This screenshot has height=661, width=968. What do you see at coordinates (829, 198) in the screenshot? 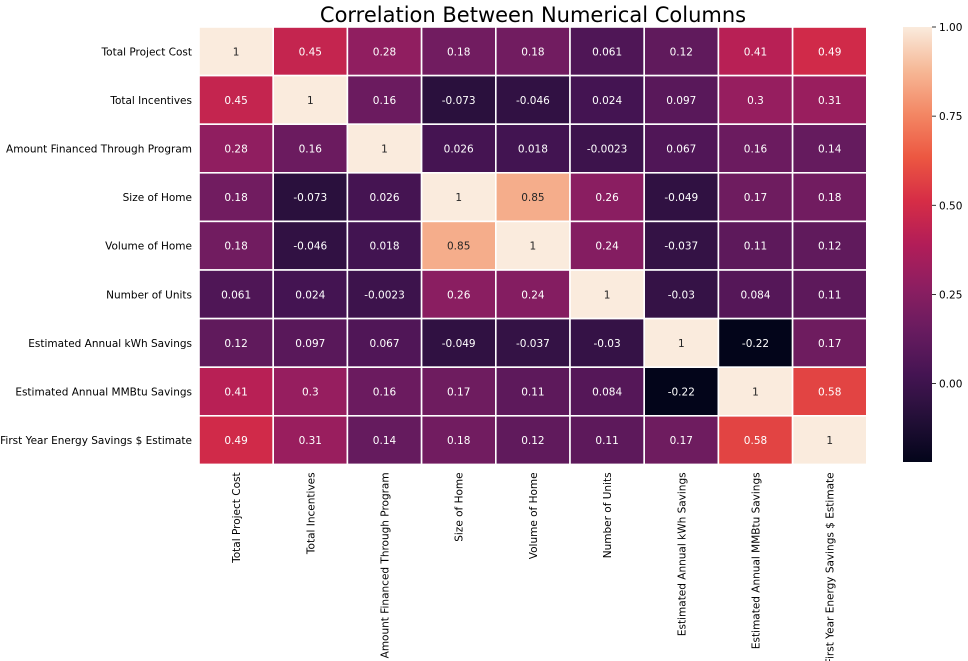
I see `cell-value-label-r3-c8: 0.18` at bounding box center [829, 198].